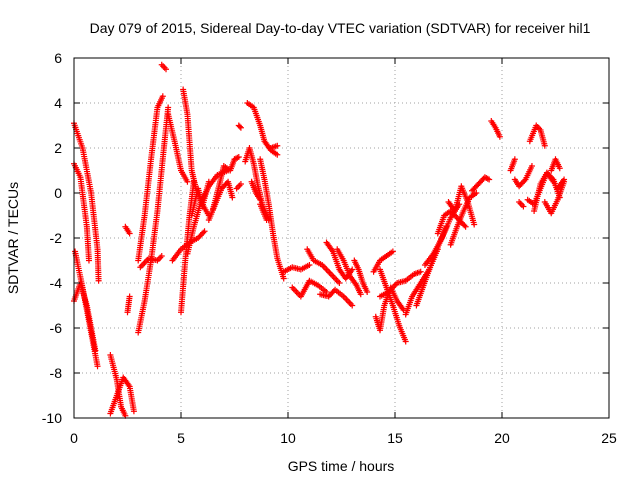  I want to click on y-tick-label: -2, so click(56, 238).